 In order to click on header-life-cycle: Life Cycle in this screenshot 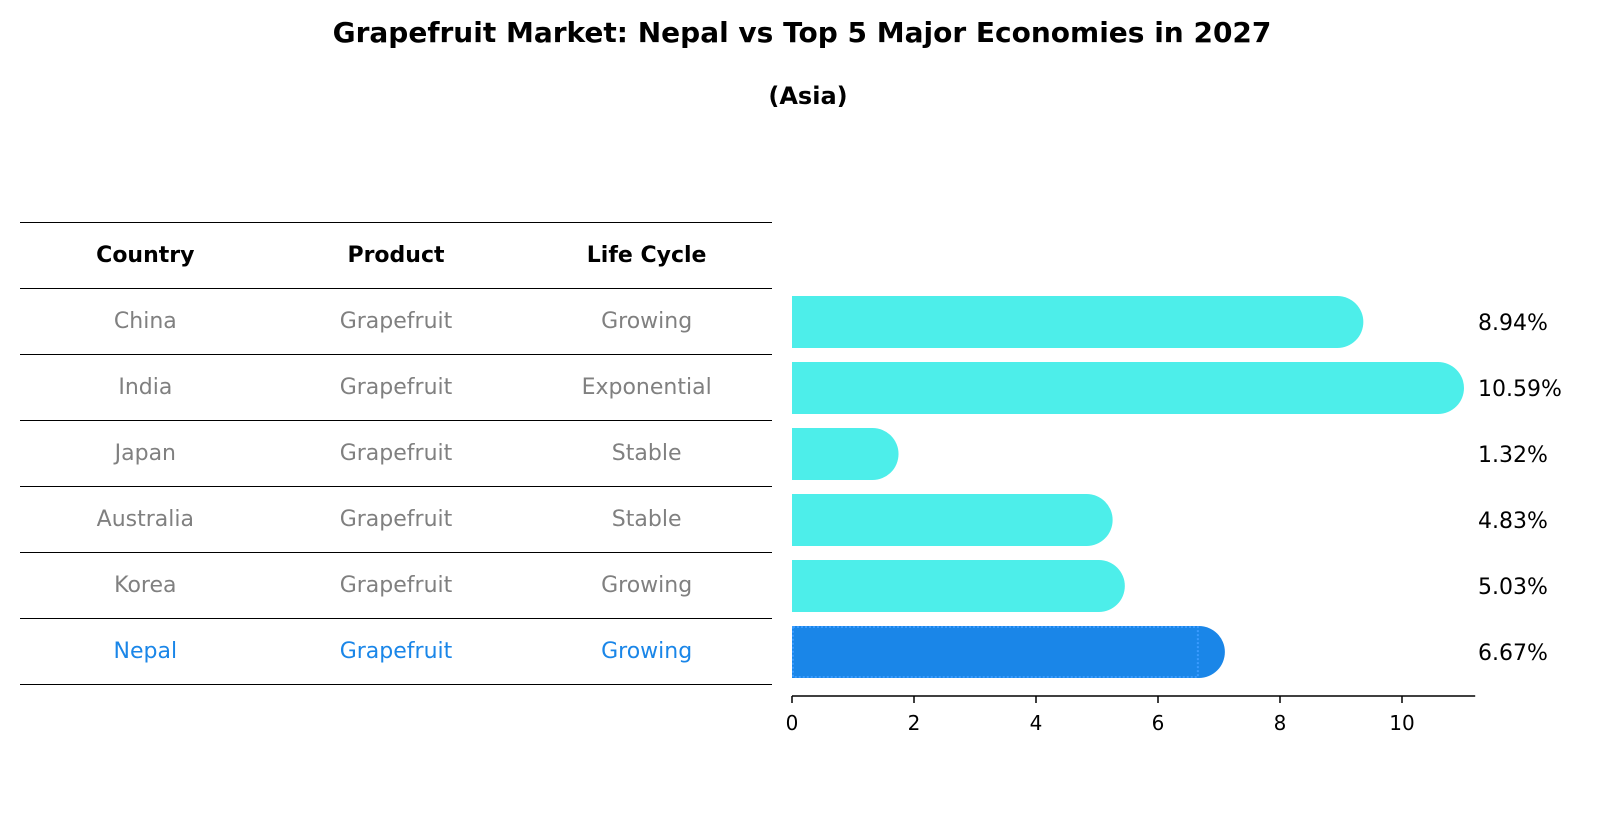, I will do `click(646, 255)`.